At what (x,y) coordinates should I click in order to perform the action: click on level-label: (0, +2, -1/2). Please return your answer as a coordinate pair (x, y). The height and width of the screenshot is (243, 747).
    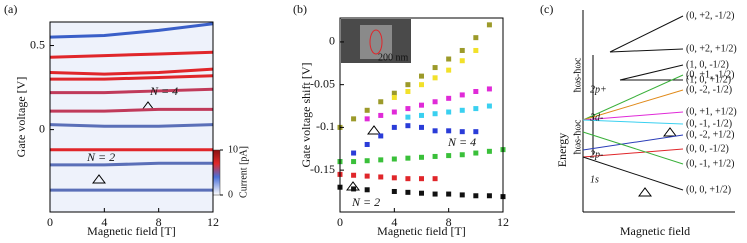
    Looking at the image, I should click on (710, 15).